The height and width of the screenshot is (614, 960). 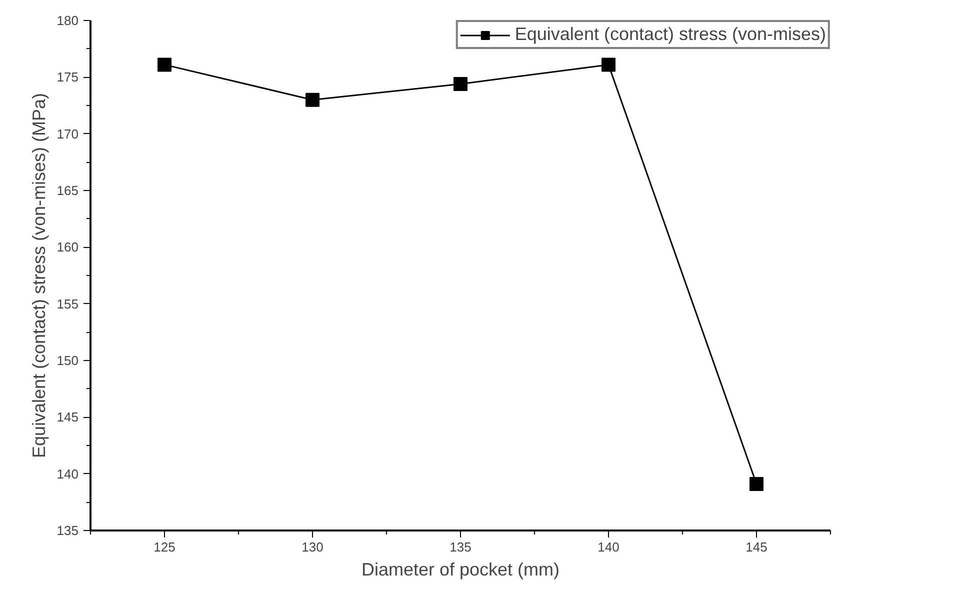 What do you see at coordinates (67, 247) in the screenshot?
I see `y-tick-label: 160` at bounding box center [67, 247].